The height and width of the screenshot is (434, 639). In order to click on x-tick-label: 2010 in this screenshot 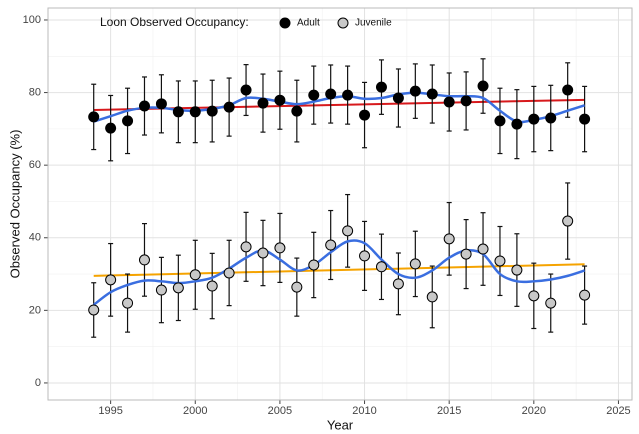, I will do `click(364, 411)`.